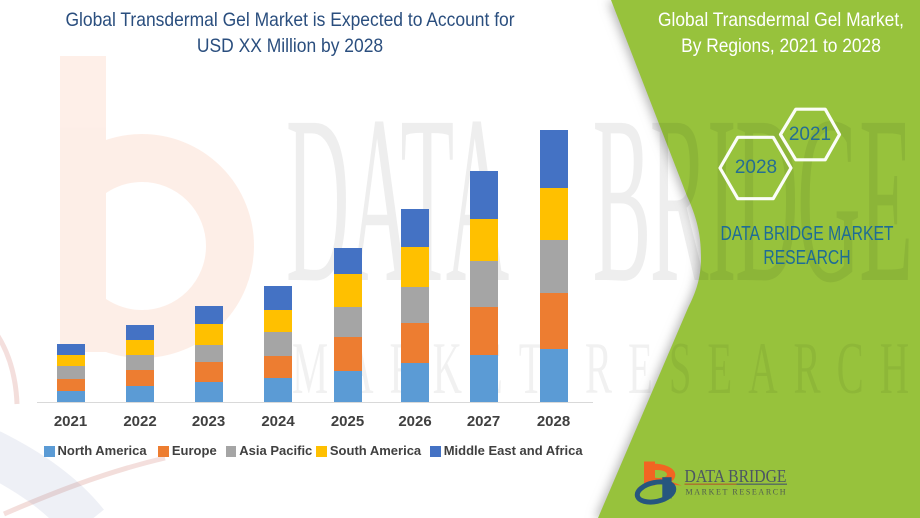 The width and height of the screenshot is (920, 518). Describe the element at coordinates (756, 167) in the screenshot. I see `svg-text: 2028` at that location.